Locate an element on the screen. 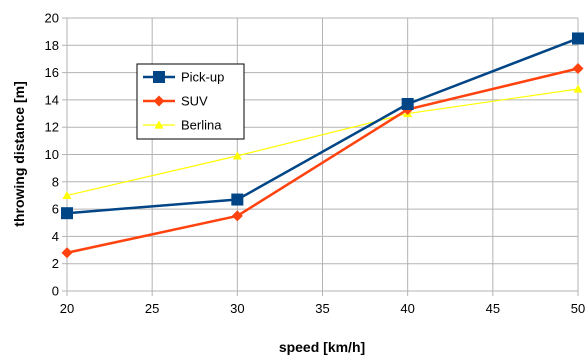 The image size is (586, 361). x-tick-label: 40 is located at coordinates (407, 308).